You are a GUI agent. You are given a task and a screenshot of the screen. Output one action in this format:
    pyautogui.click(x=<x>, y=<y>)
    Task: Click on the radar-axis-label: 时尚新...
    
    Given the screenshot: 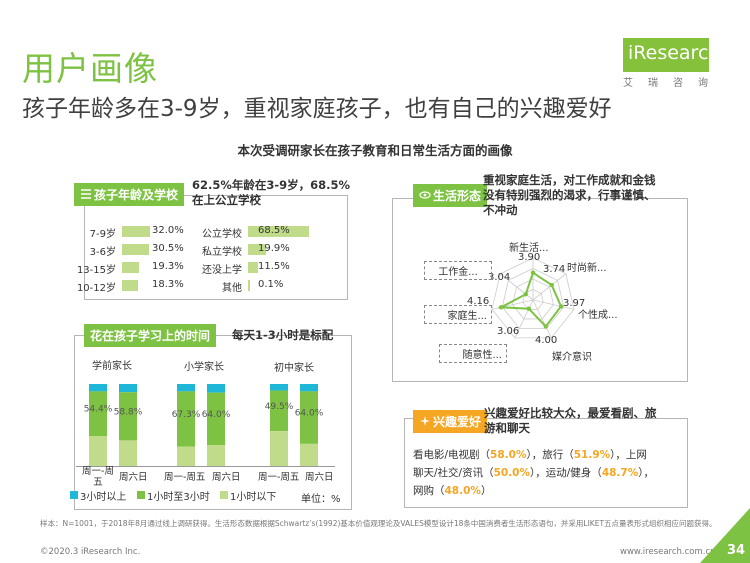 What is the action you would take?
    pyautogui.click(x=587, y=268)
    